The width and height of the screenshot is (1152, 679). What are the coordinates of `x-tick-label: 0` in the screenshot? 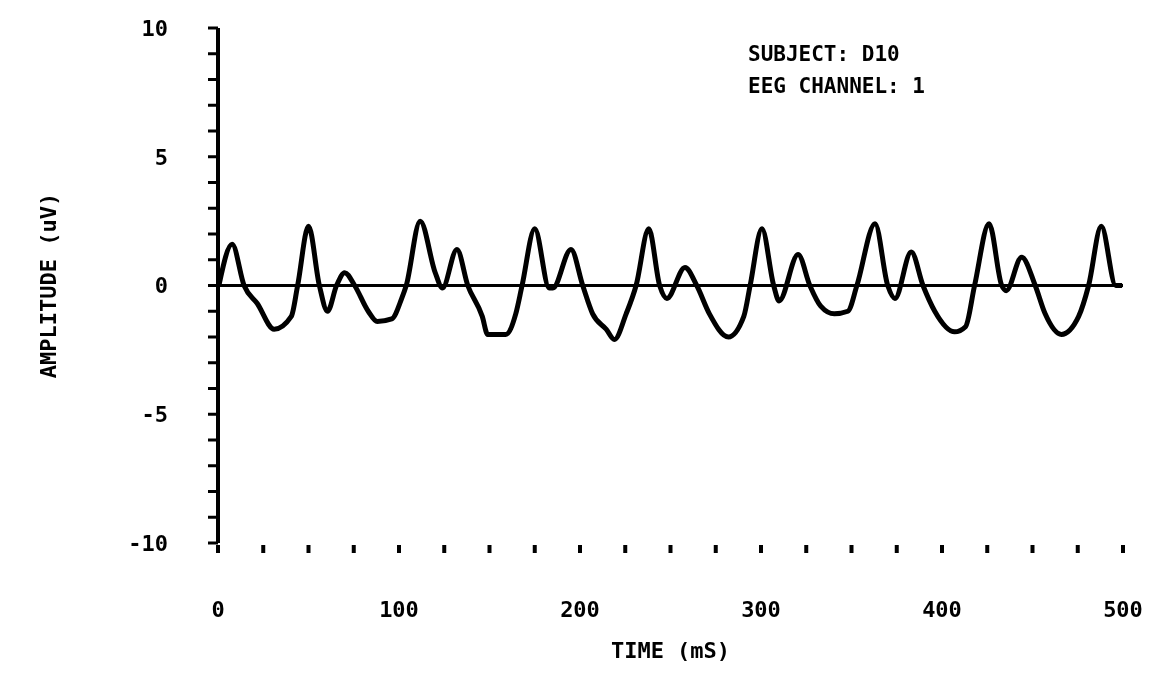 It's located at (218, 609).